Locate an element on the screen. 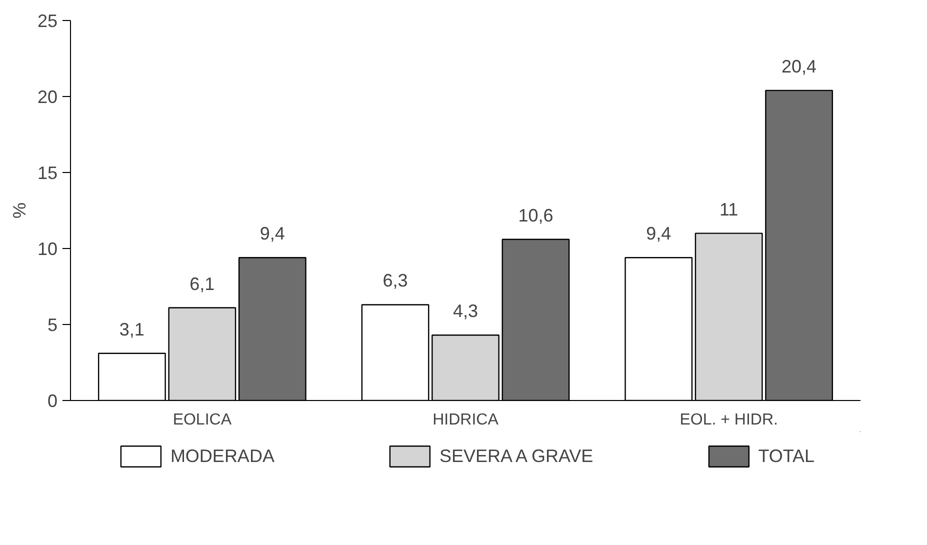 The height and width of the screenshot is (545, 927). y-tick-label: 25 is located at coordinates (47, 21).